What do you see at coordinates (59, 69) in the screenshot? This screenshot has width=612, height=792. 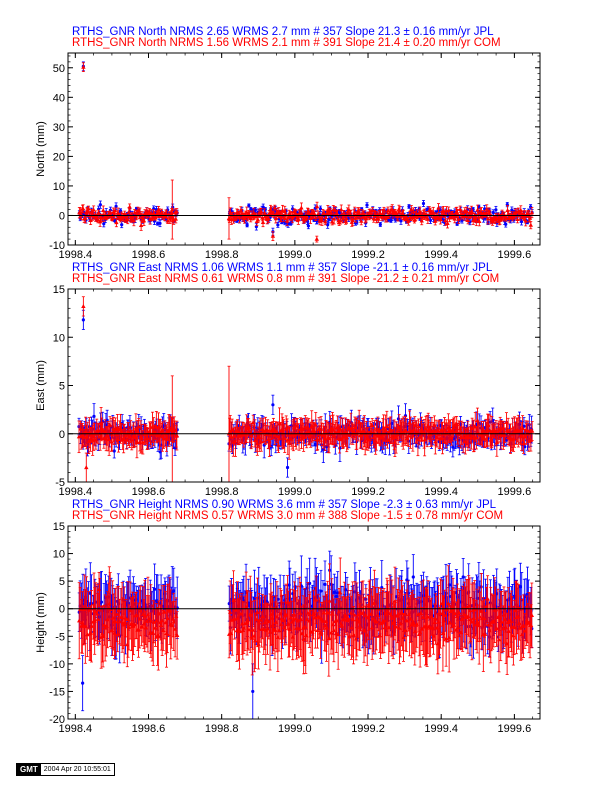 I see `y-tick-label: 50` at bounding box center [59, 69].